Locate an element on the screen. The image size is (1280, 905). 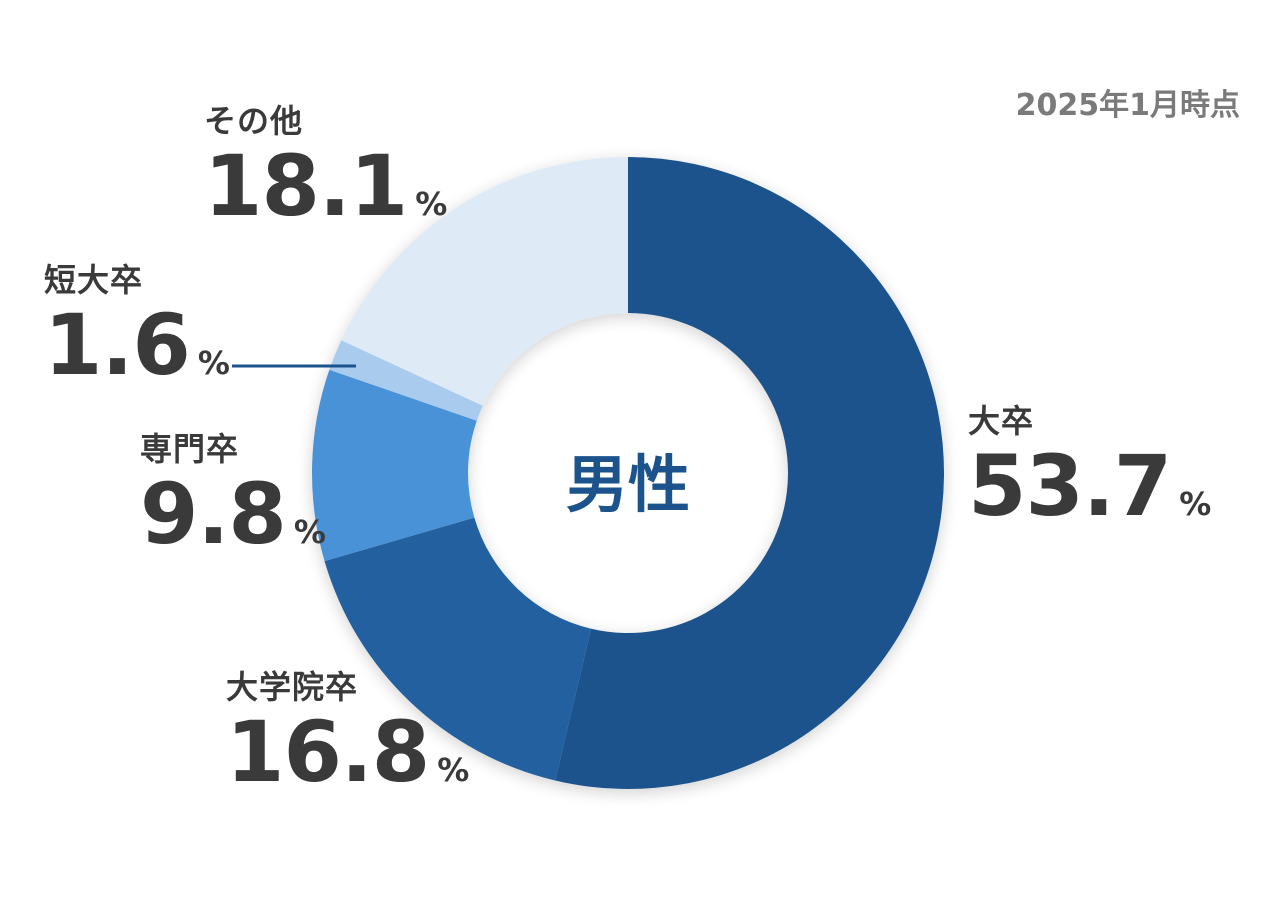
slice-その他 is located at coordinates (484, 281).